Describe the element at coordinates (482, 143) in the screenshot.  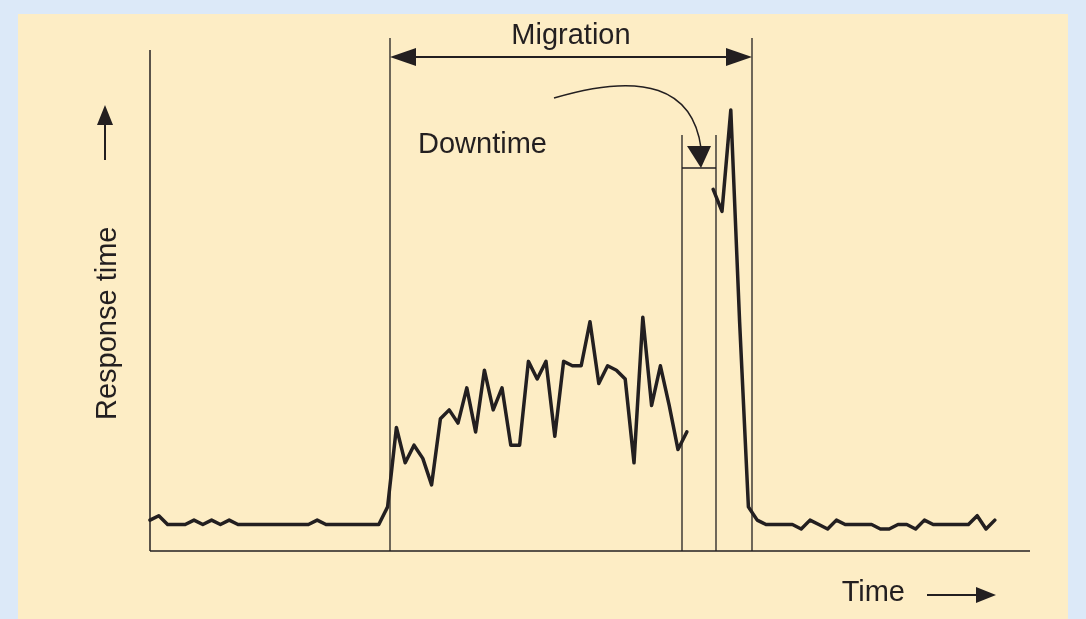
I see `annotation: Downtime` at that location.